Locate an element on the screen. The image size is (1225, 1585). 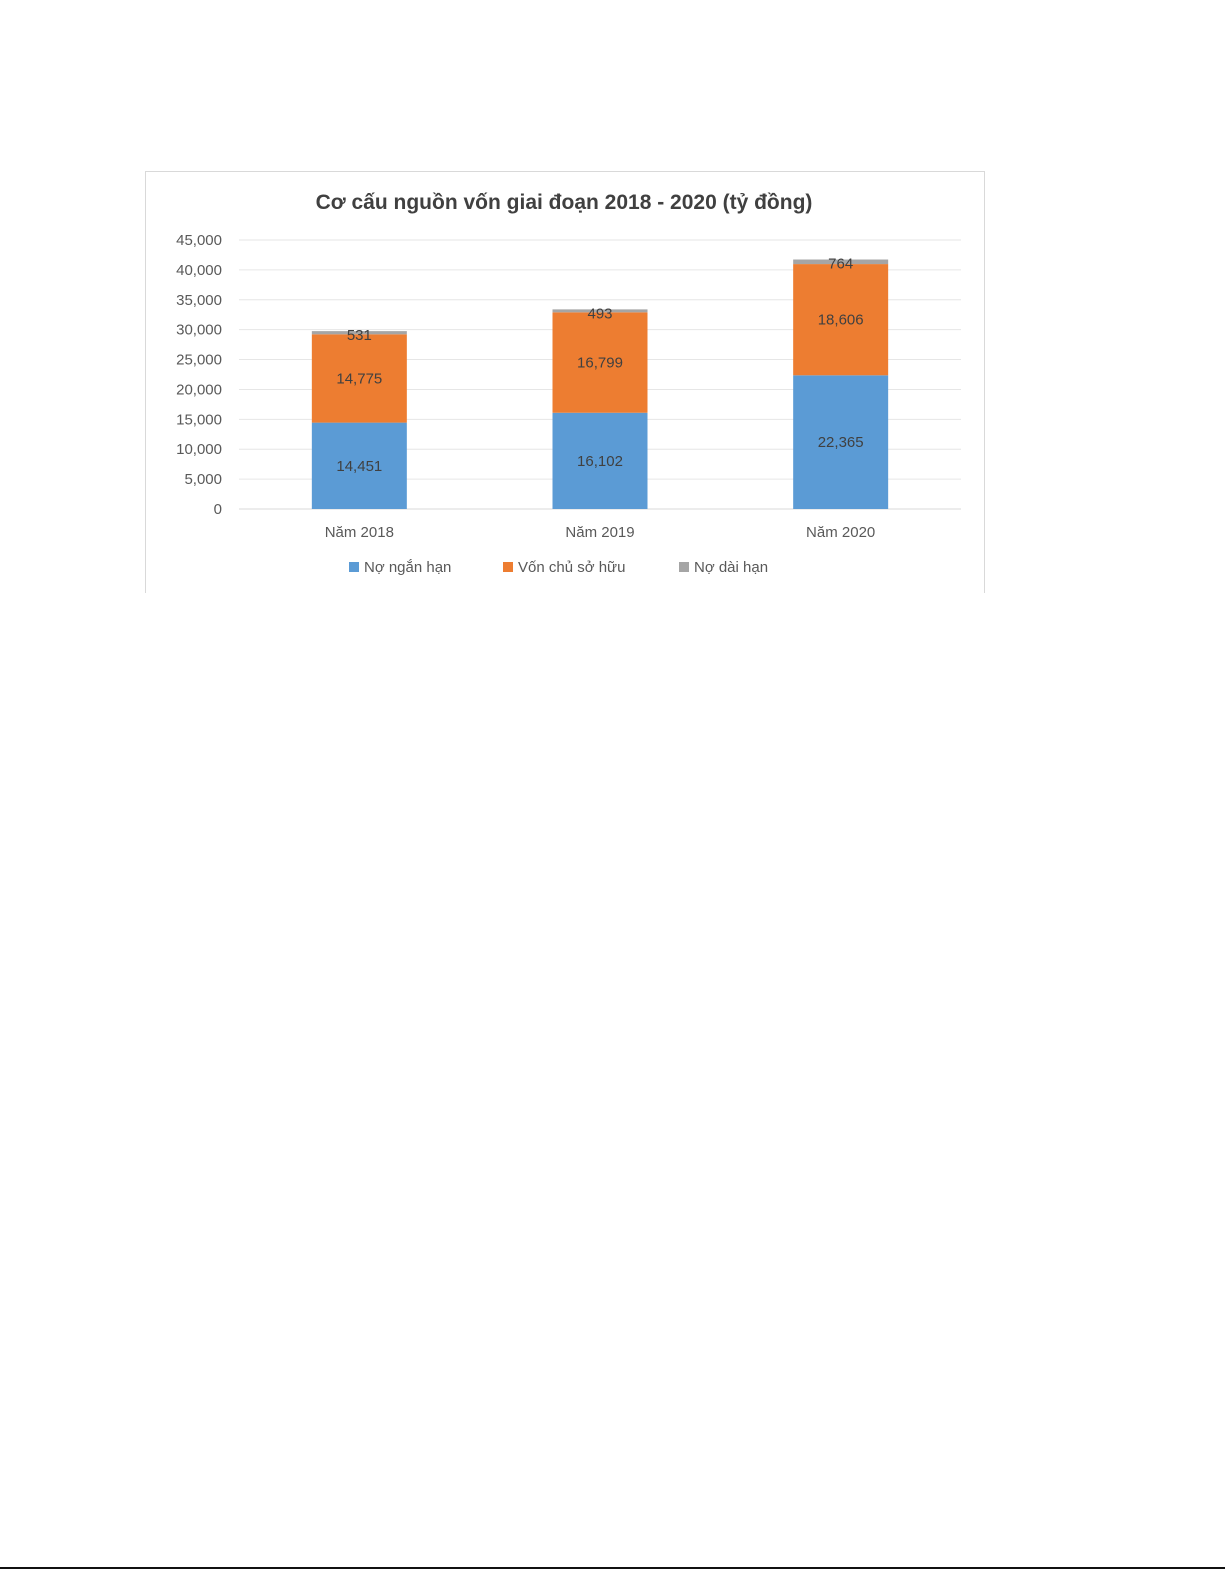
data-label: 764 is located at coordinates (840, 264).